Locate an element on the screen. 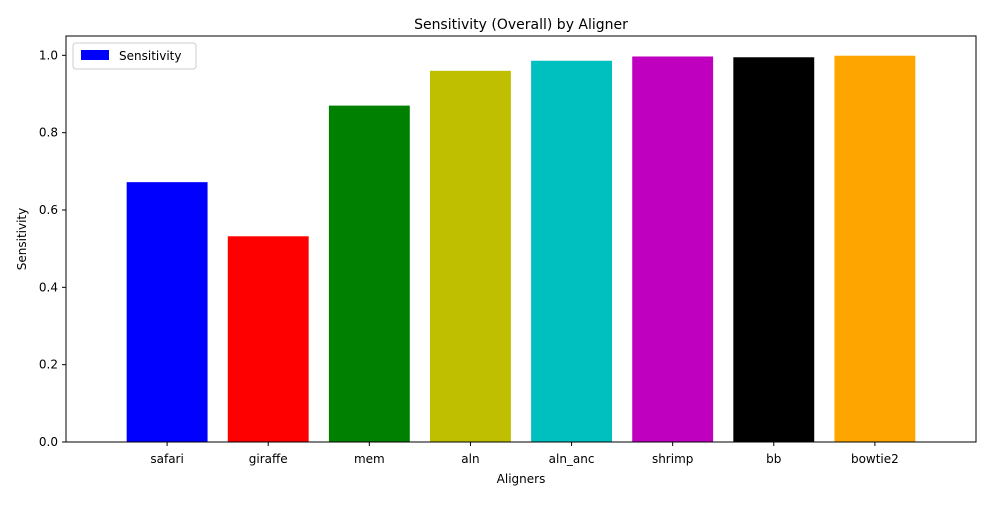  chart-title: Sensitivity (Overall) by Aligner is located at coordinates (521, 25).